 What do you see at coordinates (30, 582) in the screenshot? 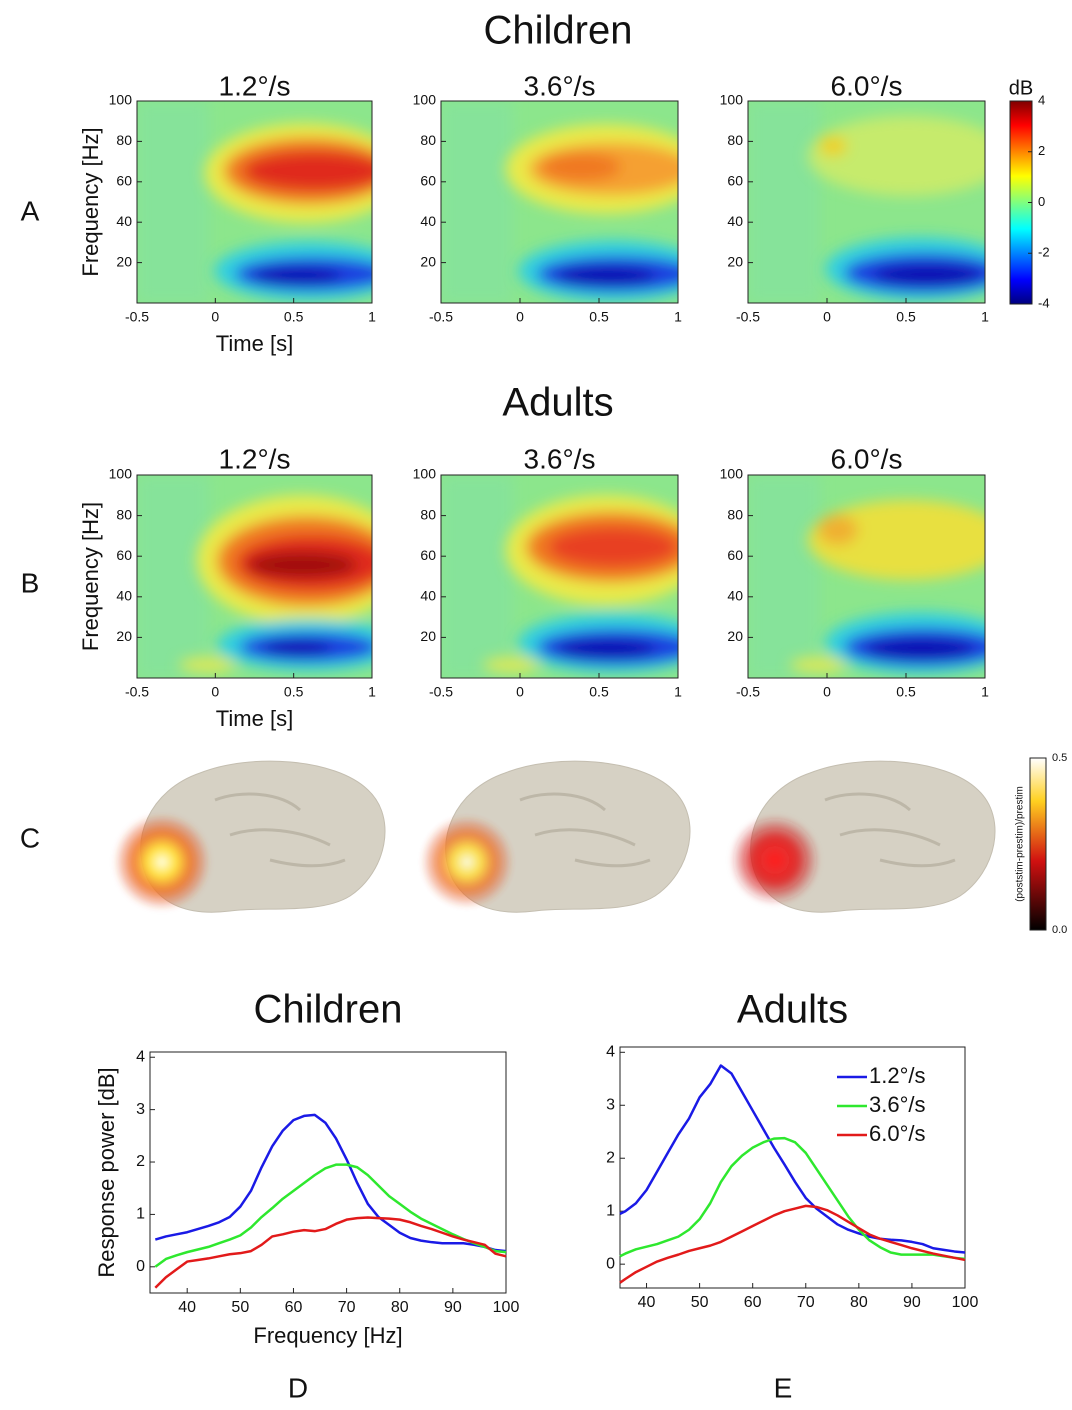
I see `panel-label: B` at bounding box center [30, 582].